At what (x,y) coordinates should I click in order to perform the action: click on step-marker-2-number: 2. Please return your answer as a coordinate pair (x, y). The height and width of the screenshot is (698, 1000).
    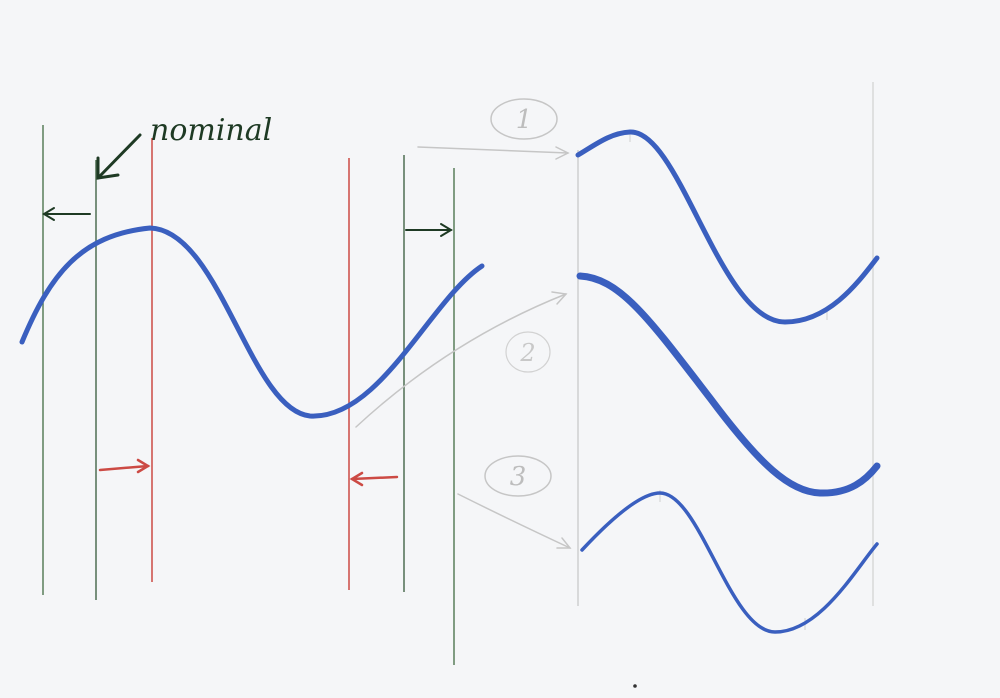
    Looking at the image, I should click on (527, 353).